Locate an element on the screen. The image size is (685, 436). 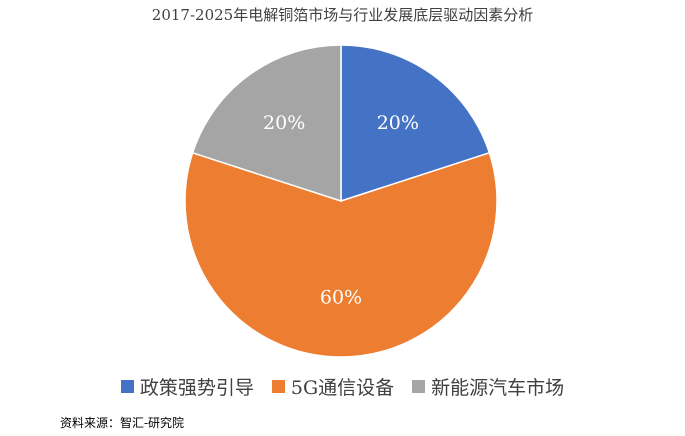
legend-item-2: 5G通信设备 is located at coordinates (333, 386).